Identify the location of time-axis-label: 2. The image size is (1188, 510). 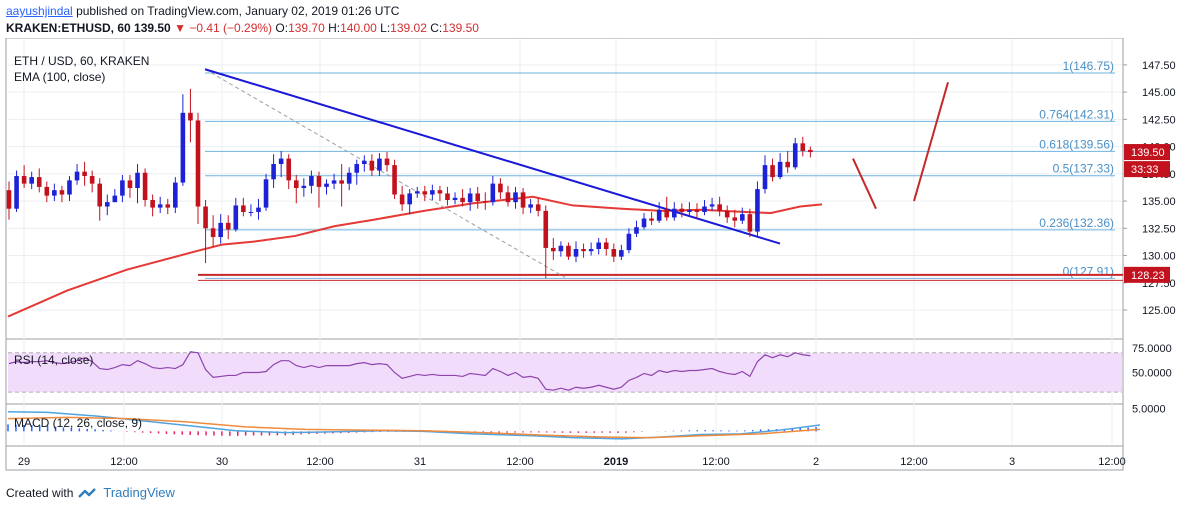
(816, 462).